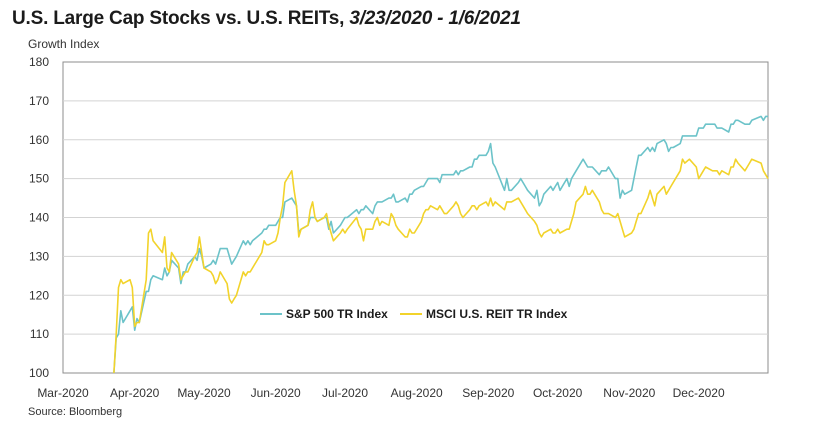 This screenshot has width=813, height=439. Describe the element at coordinates (39, 101) in the screenshot. I see `y-tick-label: 170` at that location.